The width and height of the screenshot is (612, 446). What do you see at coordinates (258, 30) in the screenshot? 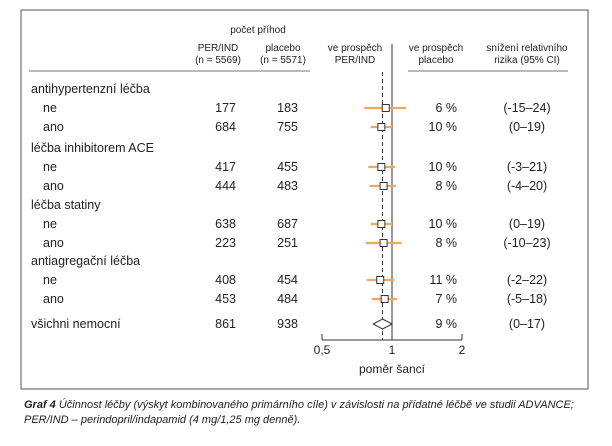
I see `events-title: počet příhod` at bounding box center [258, 30].